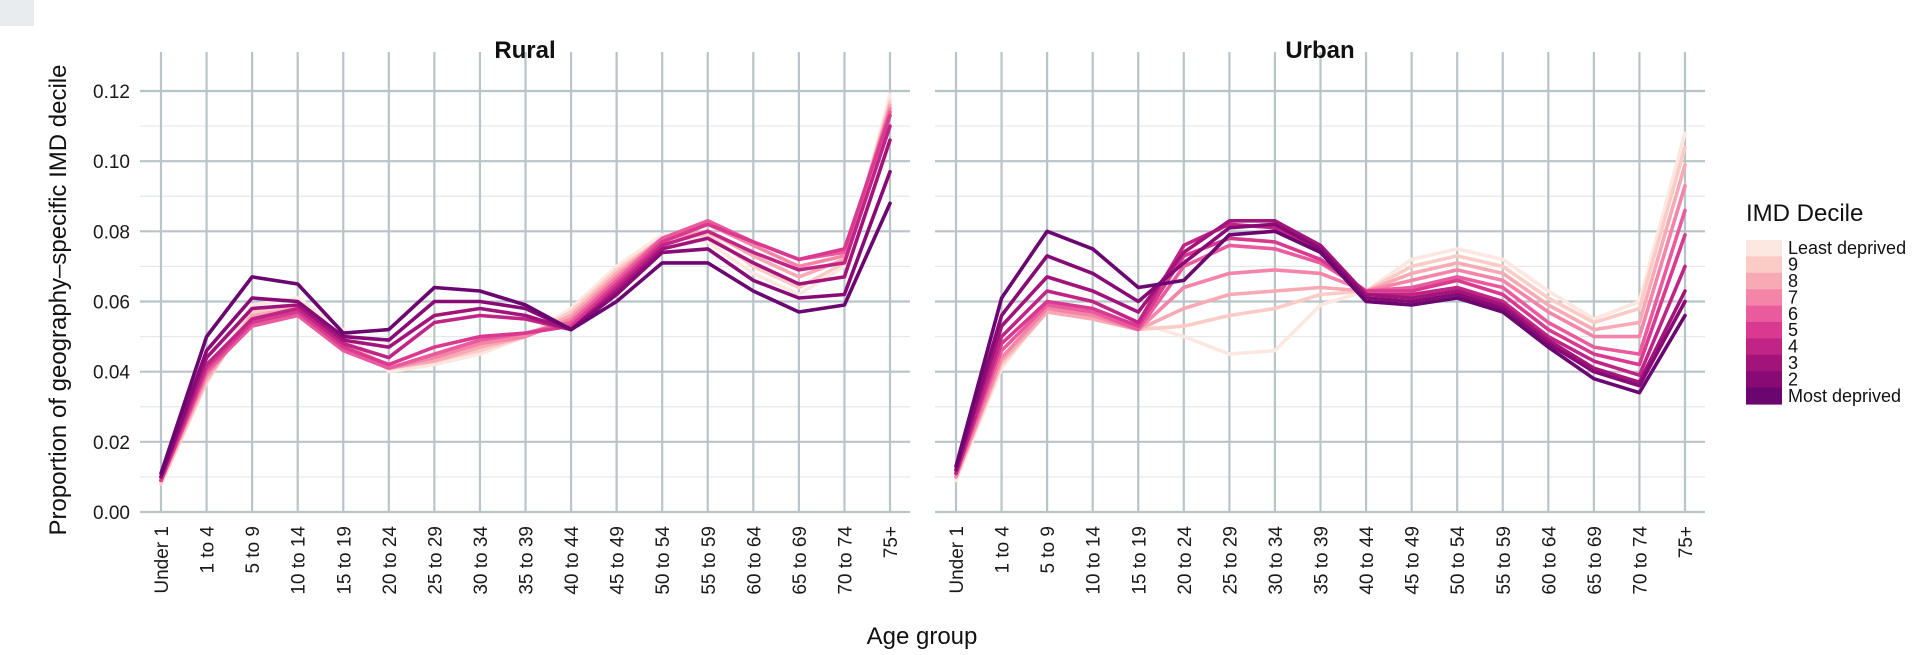 The image size is (1920, 655). I want to click on y-axis: 0.00 0.02 0.04 0.06 0.08 0.10 0.12, so click(111, 303).